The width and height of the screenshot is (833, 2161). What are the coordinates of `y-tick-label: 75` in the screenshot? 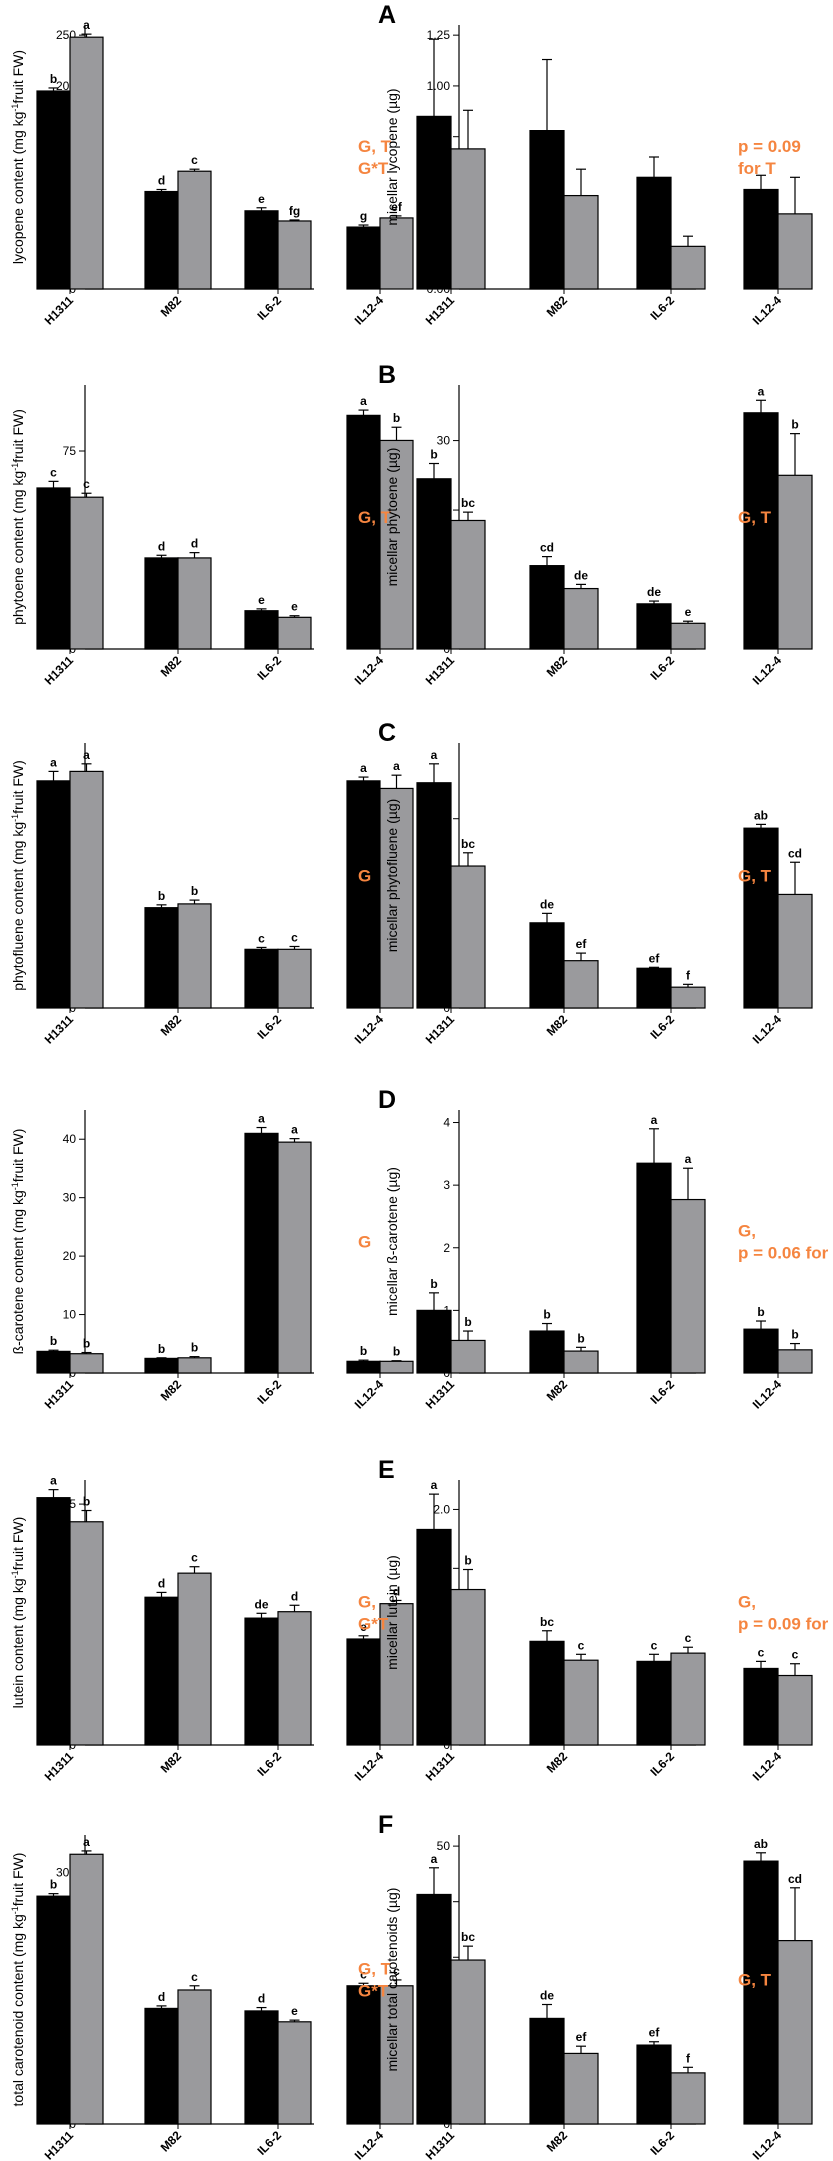 It's located at (70, 451).